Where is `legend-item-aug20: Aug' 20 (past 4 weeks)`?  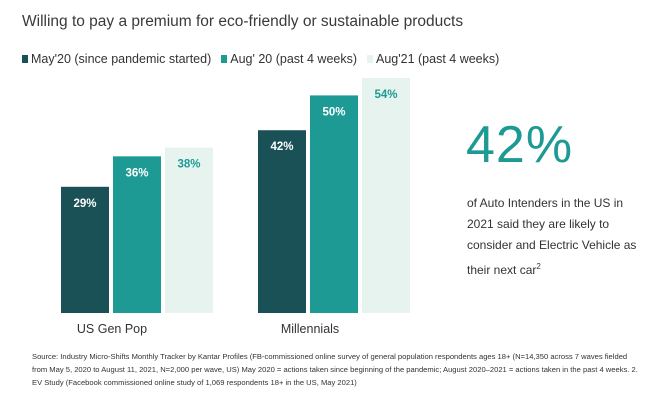 legend-item-aug20: Aug' 20 (past 4 weeks) is located at coordinates (289, 59).